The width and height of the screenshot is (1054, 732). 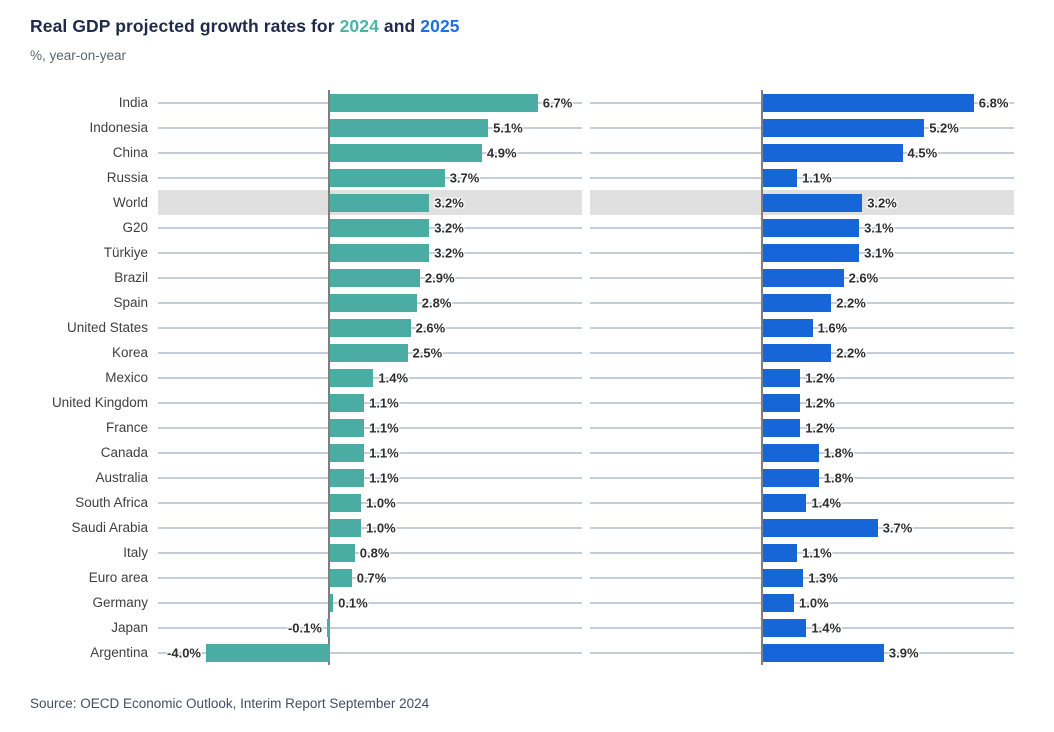 What do you see at coordinates (851, 352) in the screenshot?
I see `bar-value-label: 2.2%` at bounding box center [851, 352].